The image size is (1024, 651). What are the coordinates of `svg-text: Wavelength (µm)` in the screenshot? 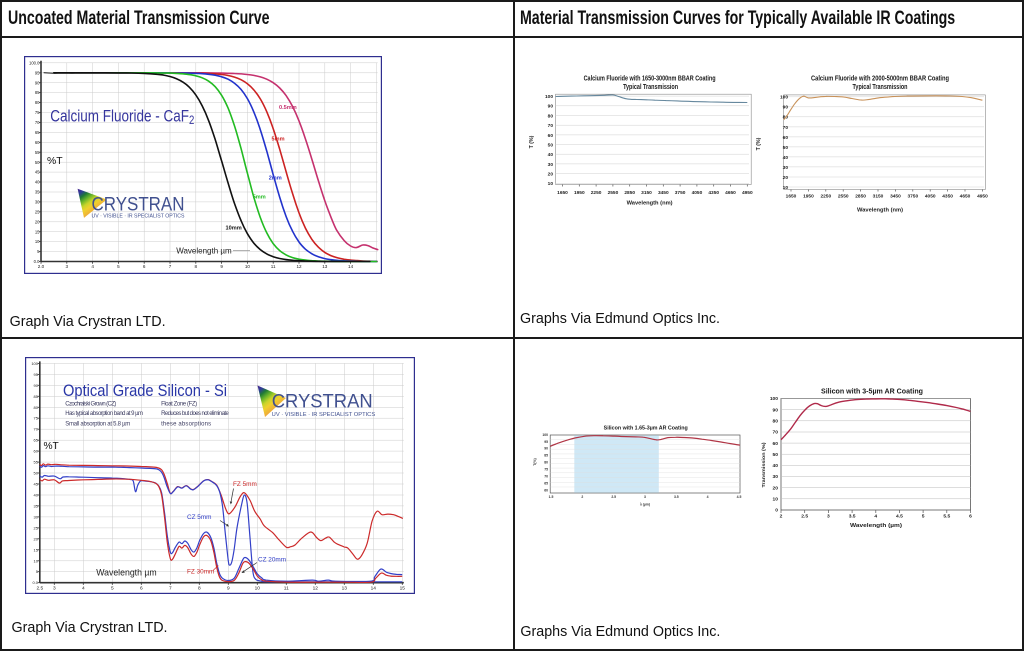 It's located at (876, 526).